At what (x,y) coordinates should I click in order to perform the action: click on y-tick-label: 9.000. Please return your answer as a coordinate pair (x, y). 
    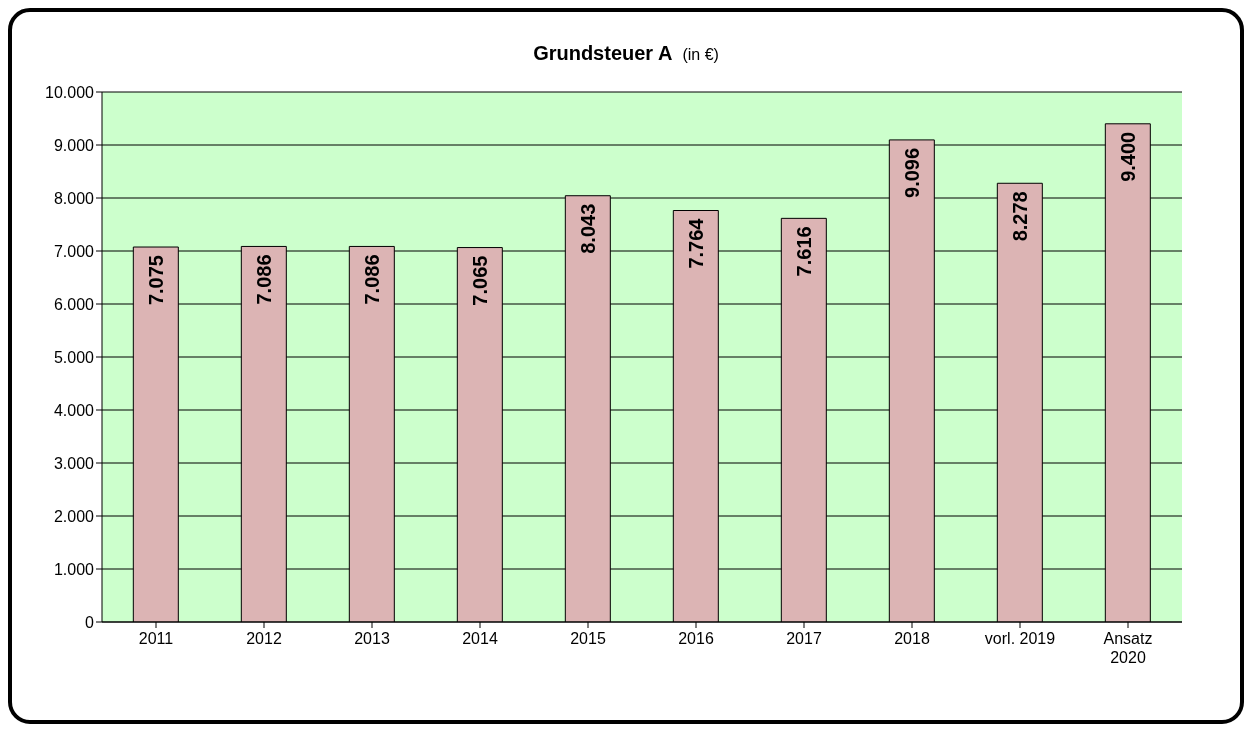
    Looking at the image, I should click on (74, 145).